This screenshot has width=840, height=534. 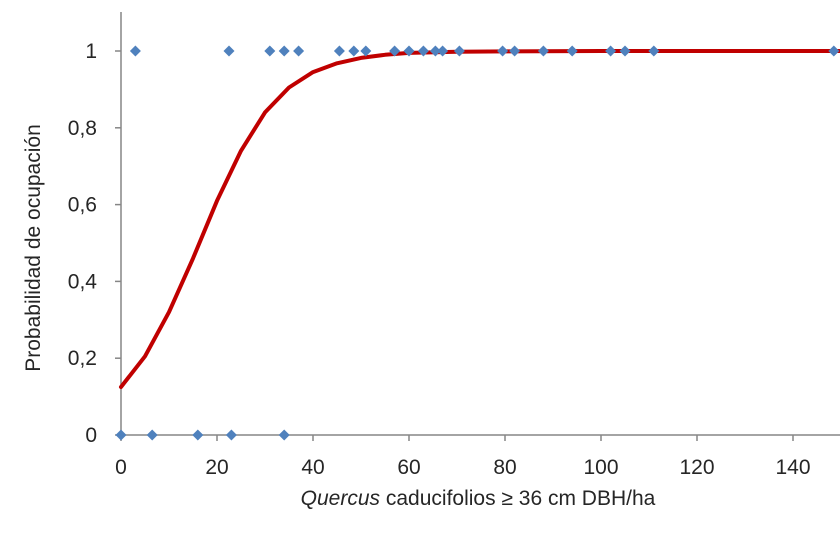 I want to click on x-tick-label: 120, so click(x=696, y=467).